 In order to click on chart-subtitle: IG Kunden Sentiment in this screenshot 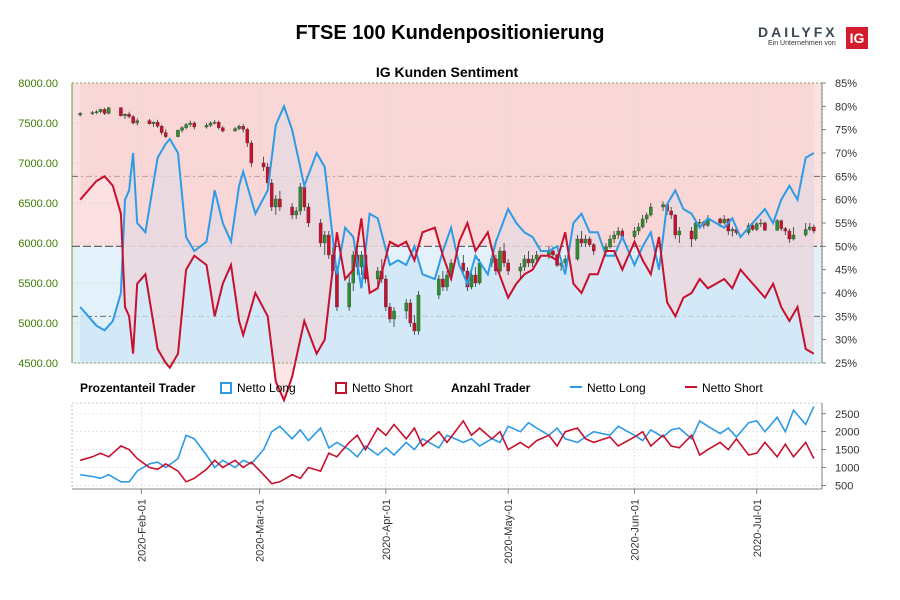, I will do `click(447, 72)`.